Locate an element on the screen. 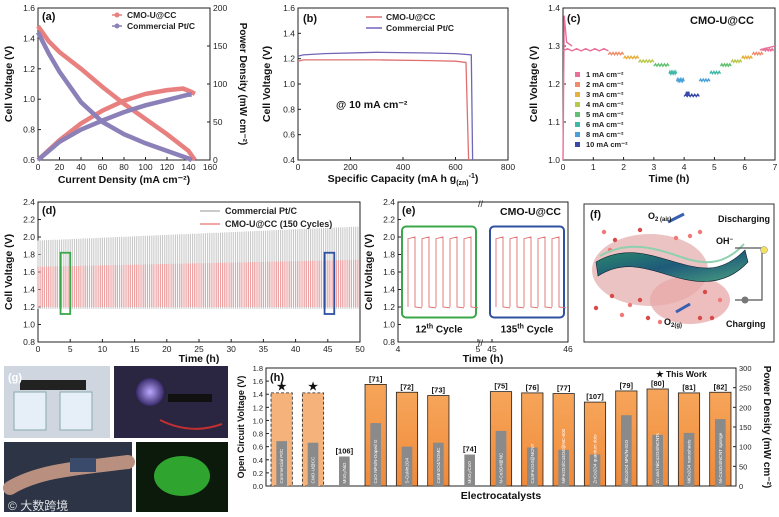 The width and height of the screenshot is (779, 517). ref-label: [106] is located at coordinates (345, 451).